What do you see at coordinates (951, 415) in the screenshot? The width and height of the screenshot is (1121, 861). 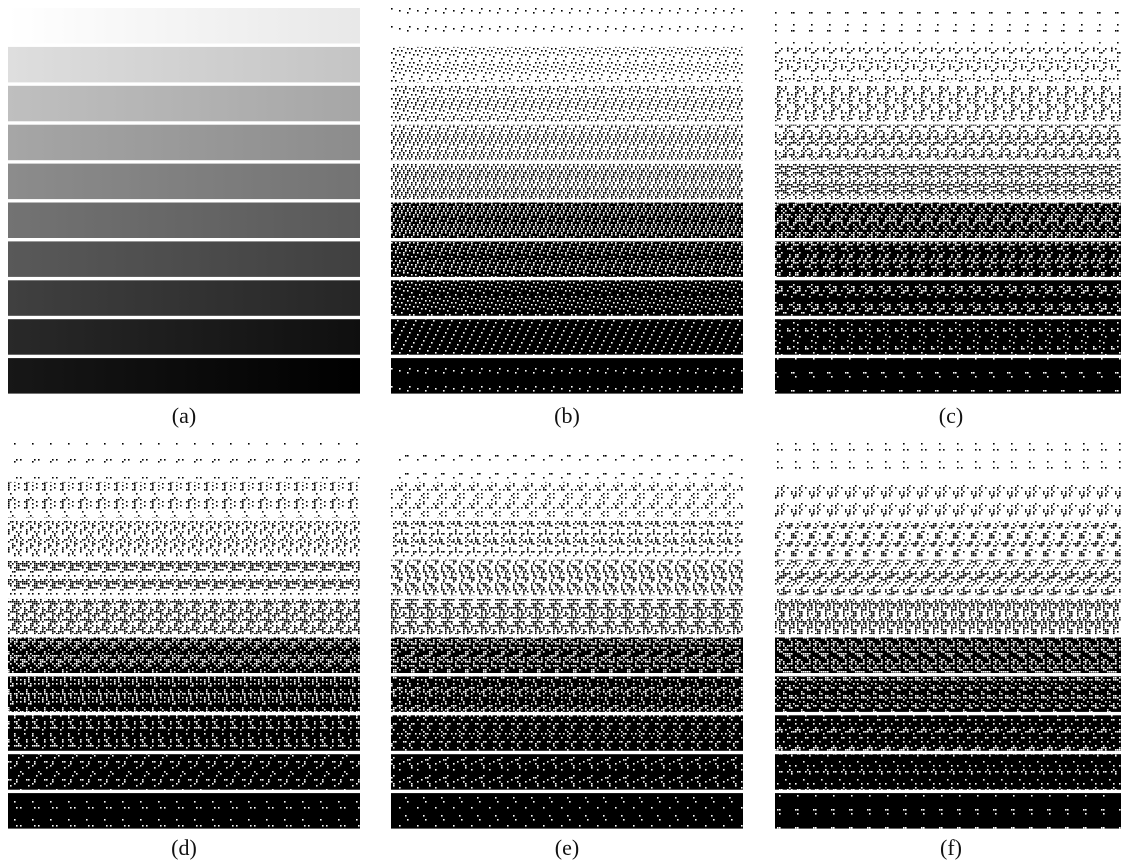 I see `caption-c: (c)` at bounding box center [951, 415].